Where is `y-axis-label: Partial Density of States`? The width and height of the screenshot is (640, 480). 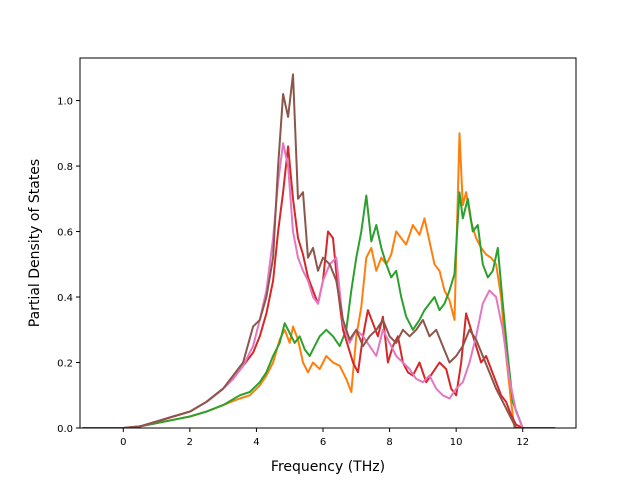 y-axis-label: Partial Density of States is located at coordinates (35, 243).